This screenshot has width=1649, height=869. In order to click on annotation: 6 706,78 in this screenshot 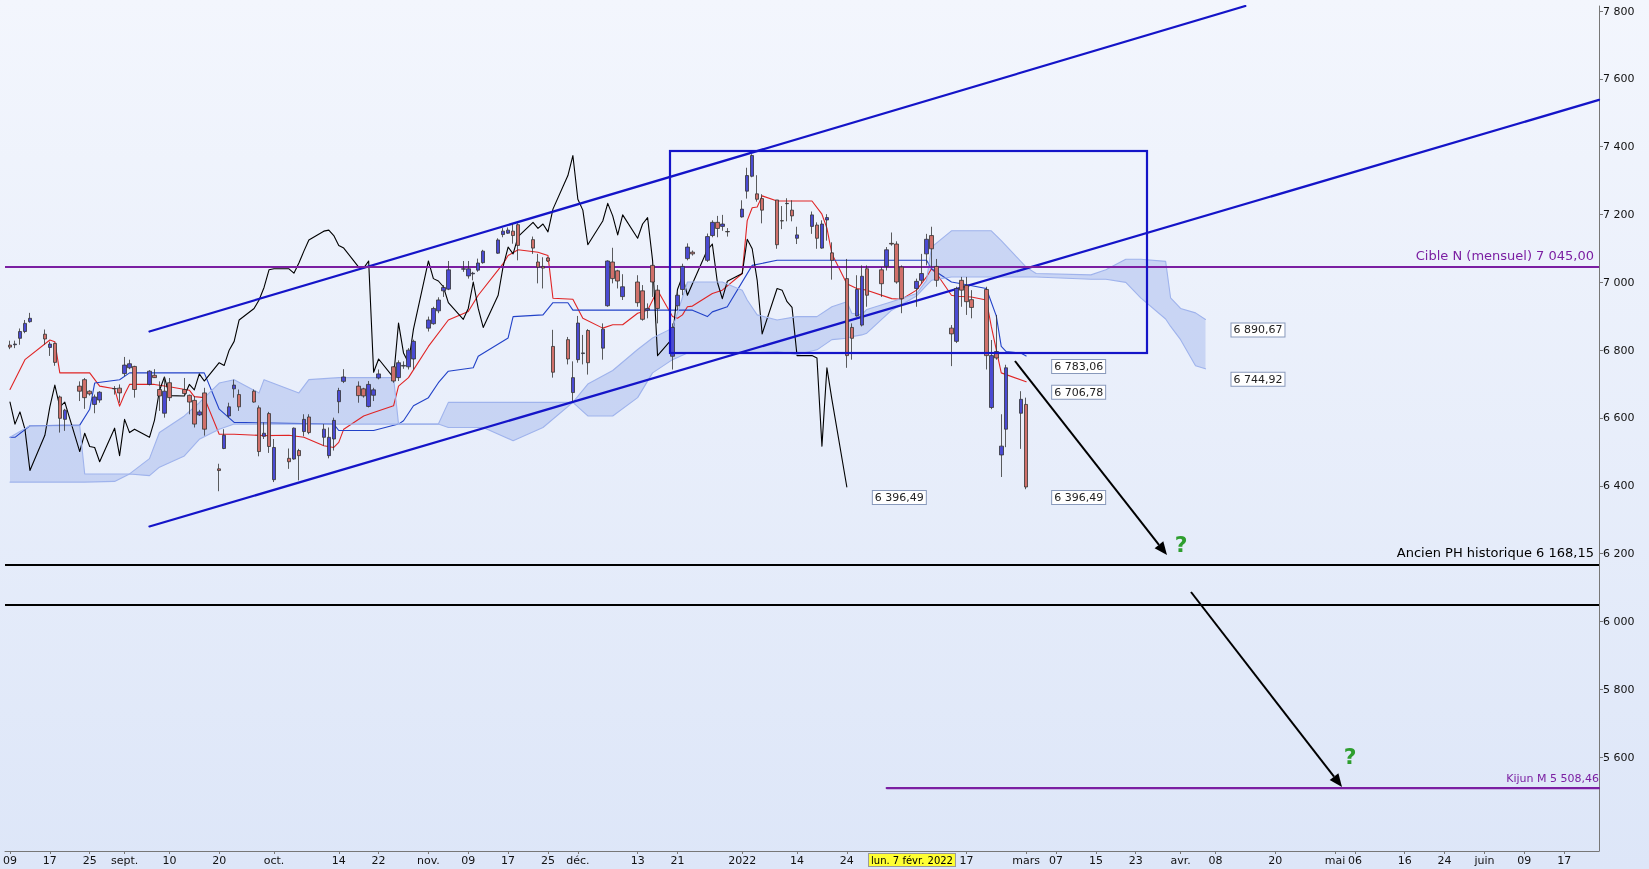, I will do `click(1079, 392)`.